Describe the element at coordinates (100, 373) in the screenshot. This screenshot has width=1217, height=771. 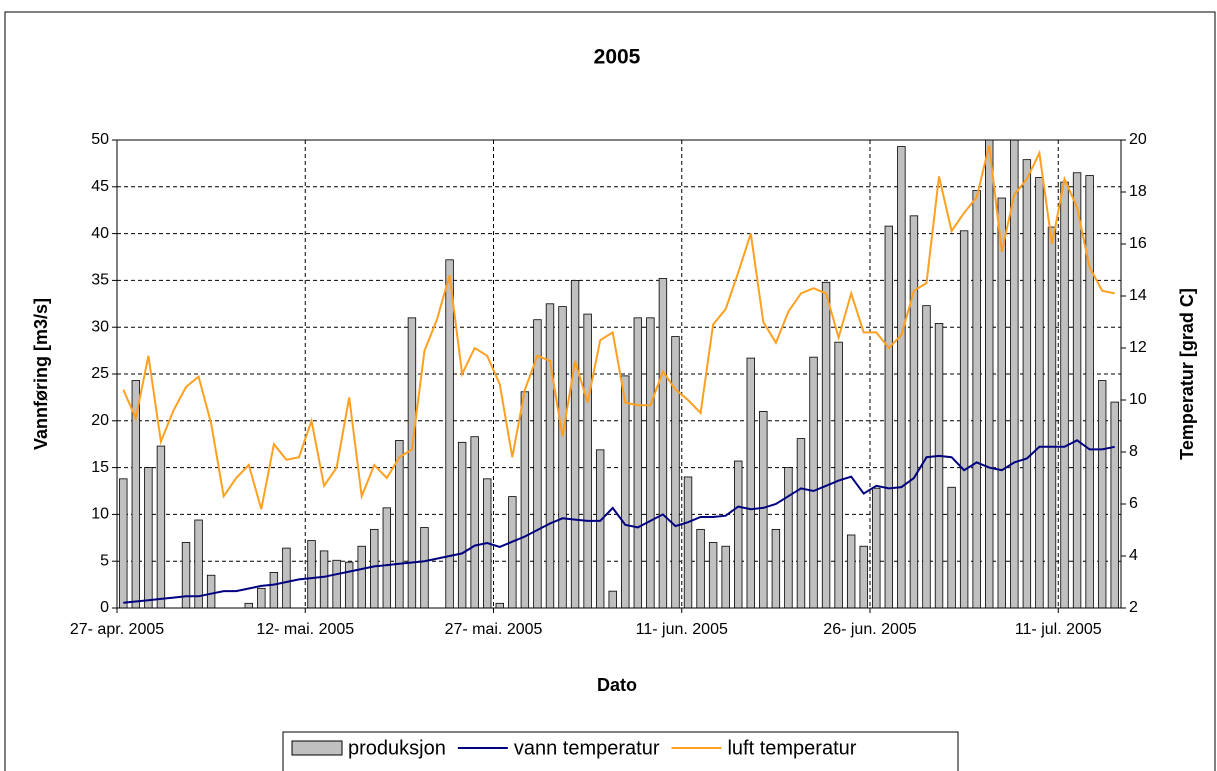
I see `y-tick-label: 25` at that location.